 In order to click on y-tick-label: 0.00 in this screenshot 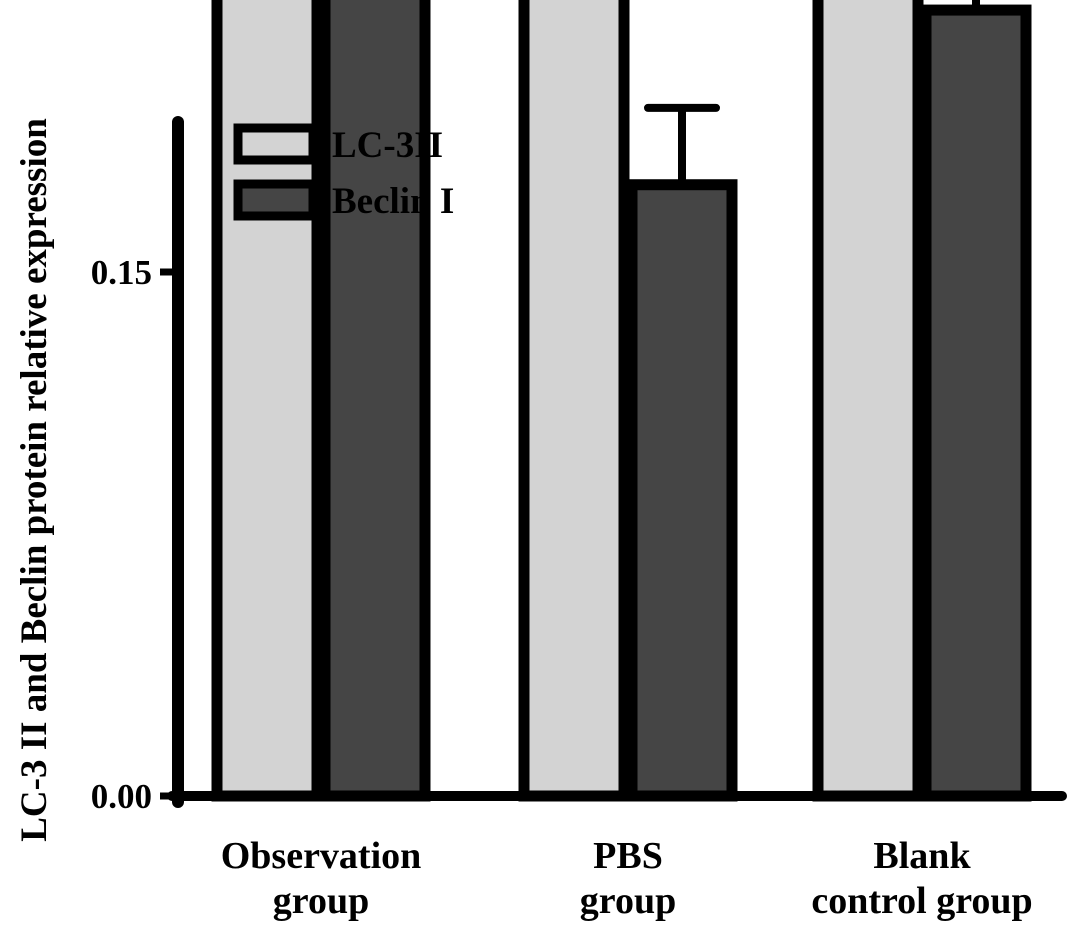, I will do `click(121, 796)`.